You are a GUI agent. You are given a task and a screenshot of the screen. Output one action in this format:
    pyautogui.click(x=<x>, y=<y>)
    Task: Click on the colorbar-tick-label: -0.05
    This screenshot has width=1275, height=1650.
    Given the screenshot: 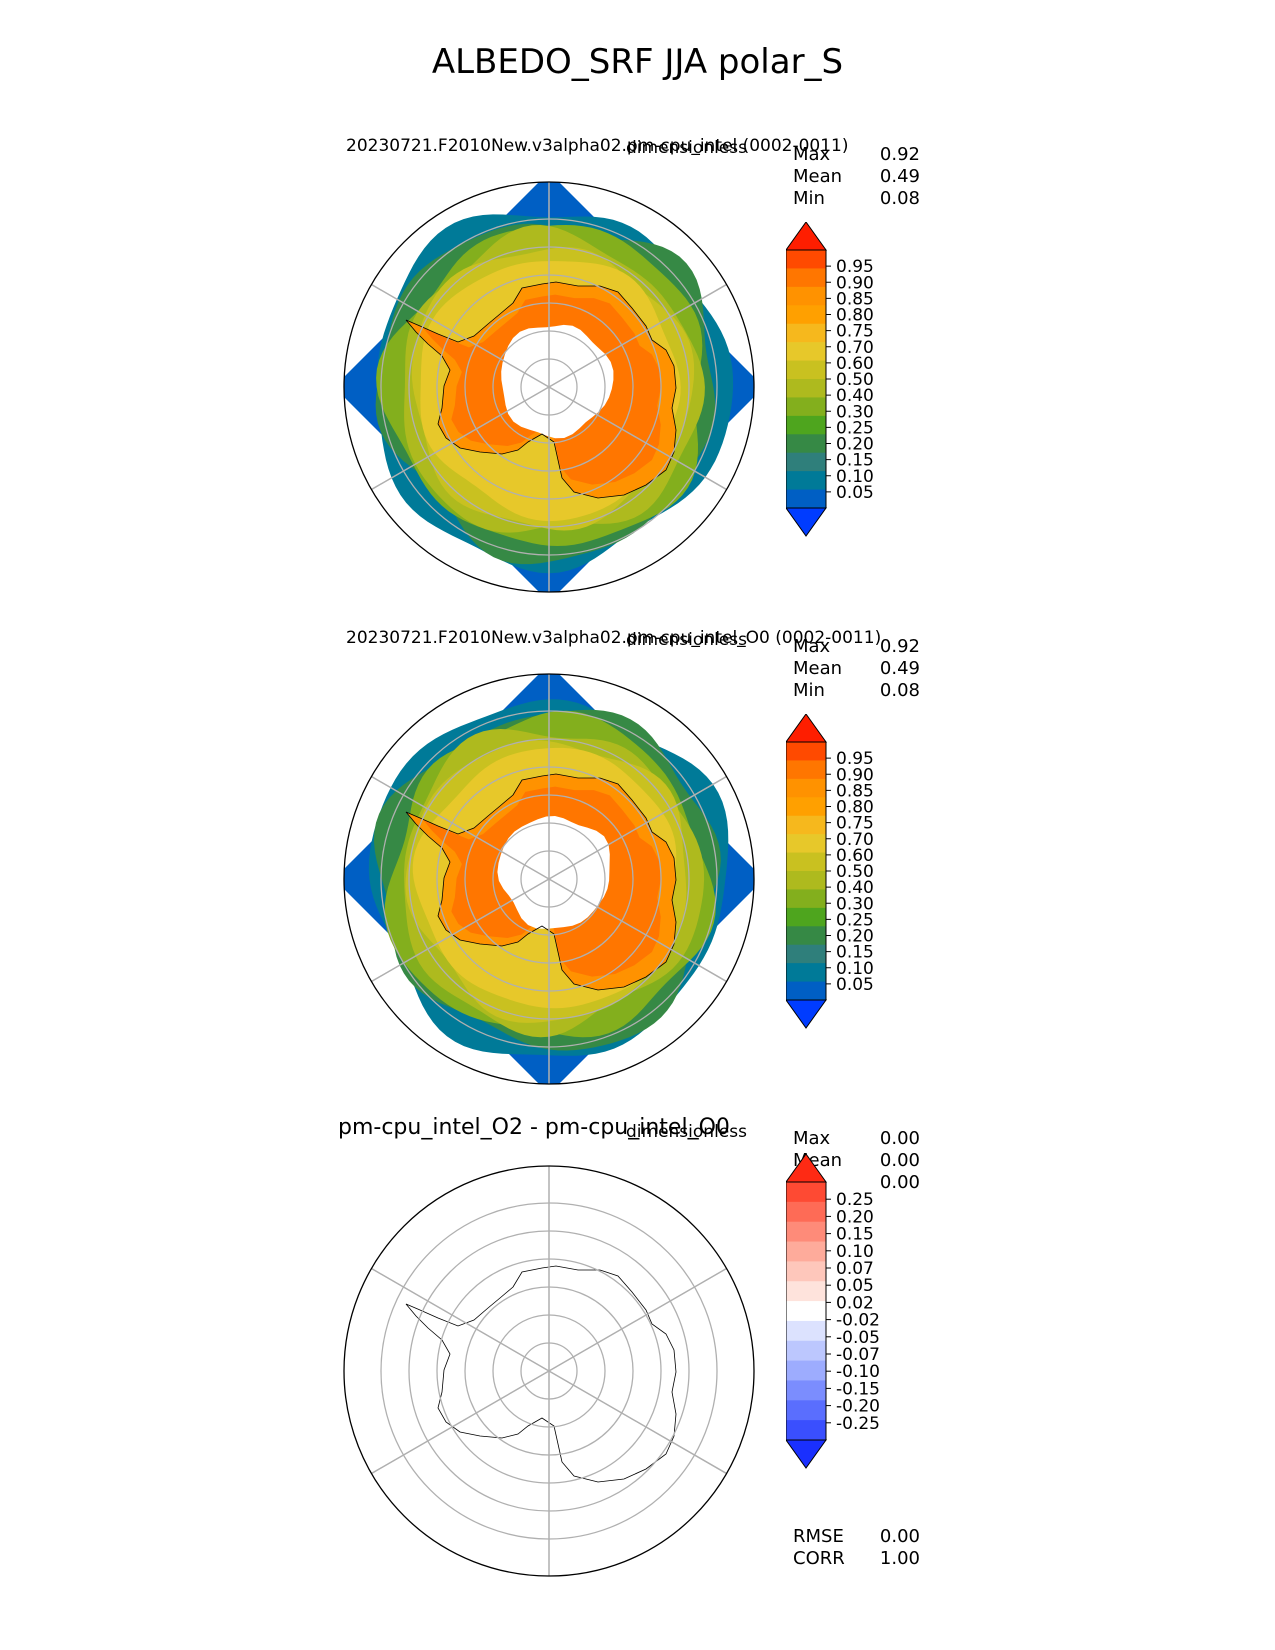 What is the action you would take?
    pyautogui.click(x=858, y=1338)
    